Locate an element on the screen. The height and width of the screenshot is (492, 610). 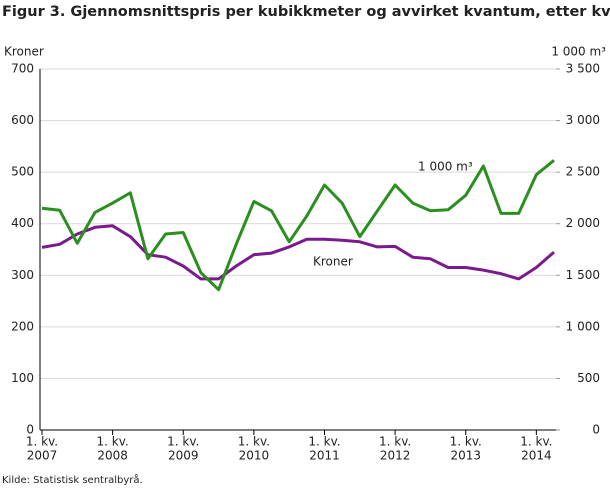
y2-tick-label: 2 500 is located at coordinates (583, 172).